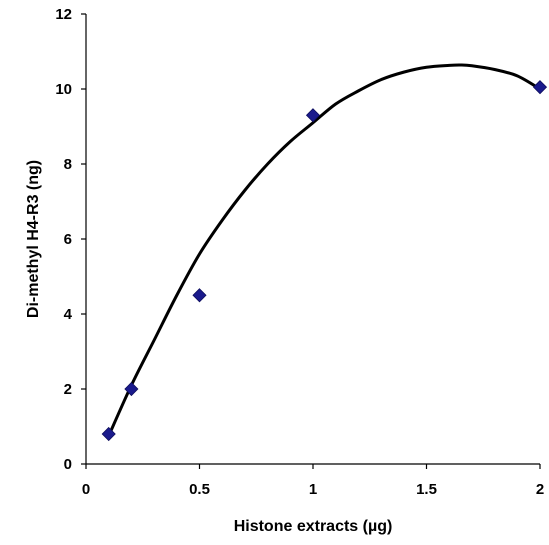 Image resolution: width=549 pixels, height=545 pixels. I want to click on x-tick-label: 1, so click(313, 489).